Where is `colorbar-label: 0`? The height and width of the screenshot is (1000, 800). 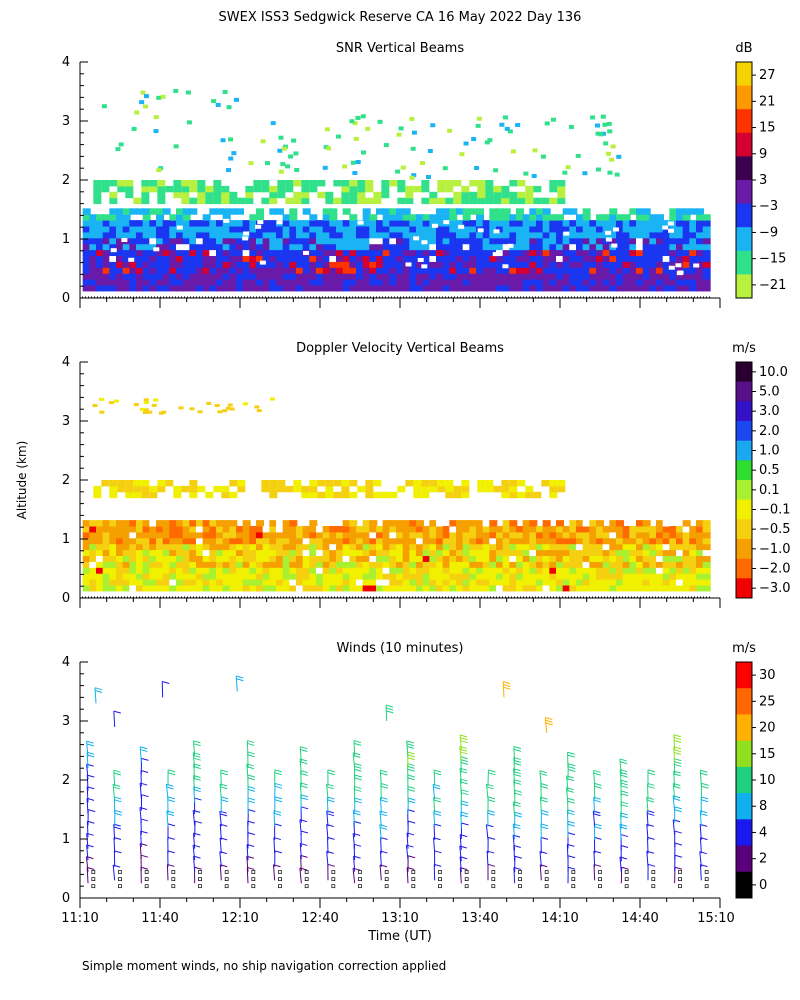
colorbar-label: 0 is located at coordinates (763, 885).